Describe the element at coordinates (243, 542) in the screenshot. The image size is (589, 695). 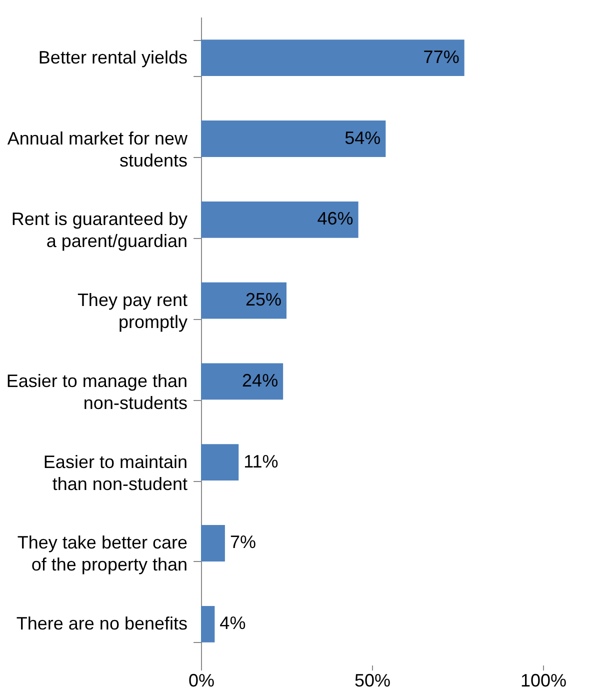
I see `data-label: 7%` at that location.